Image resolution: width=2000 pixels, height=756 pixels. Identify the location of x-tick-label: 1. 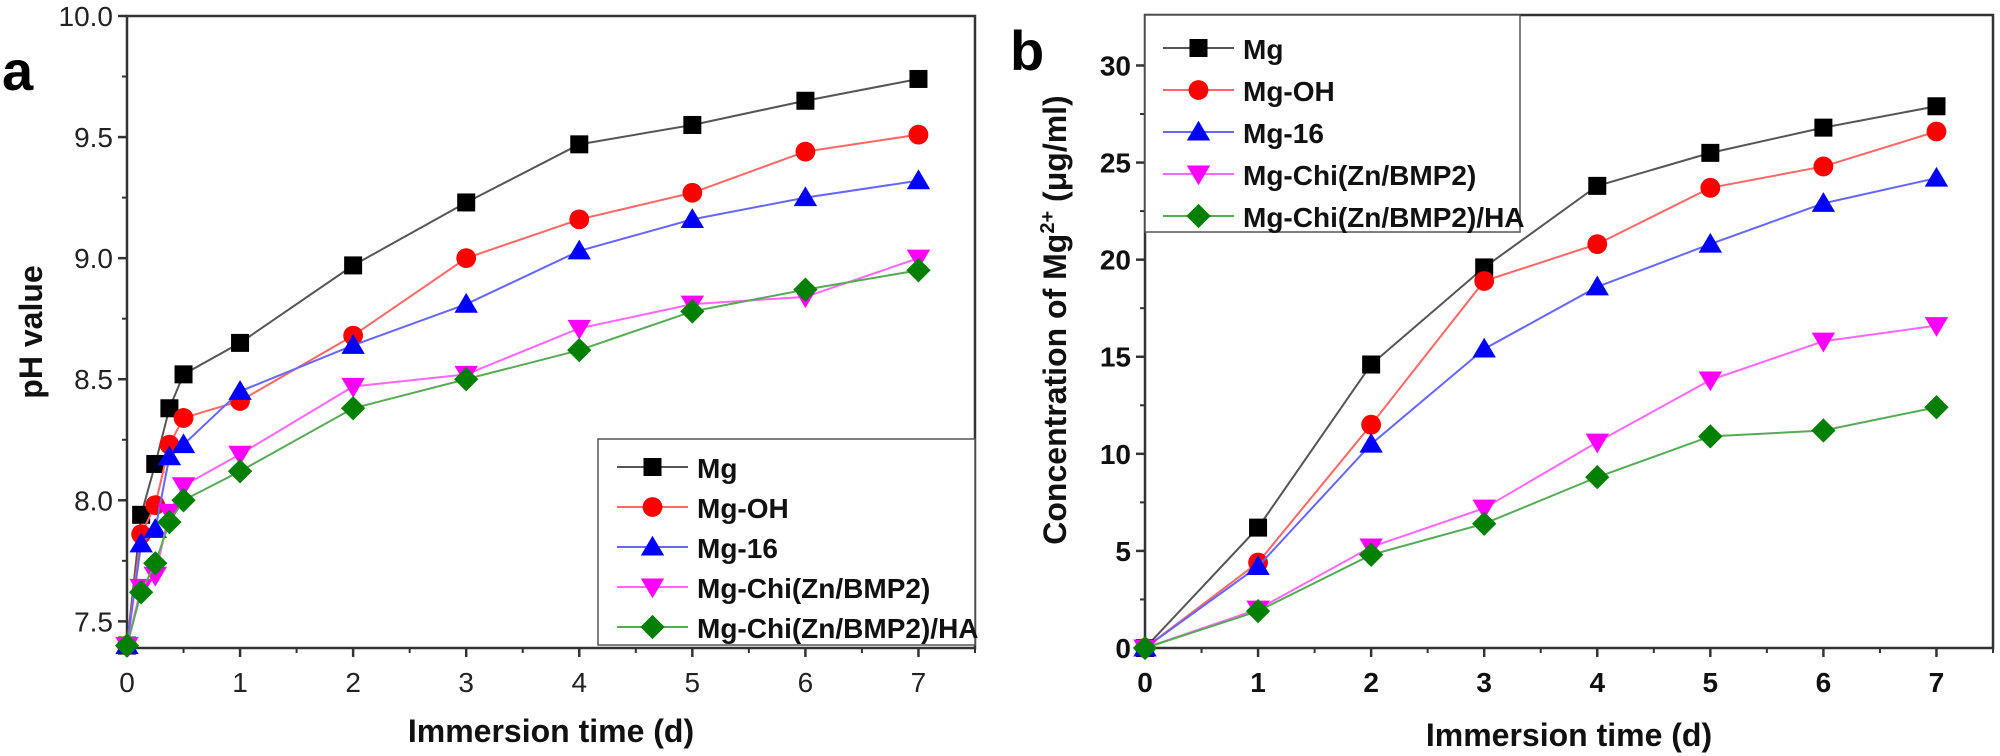
(1258, 682).